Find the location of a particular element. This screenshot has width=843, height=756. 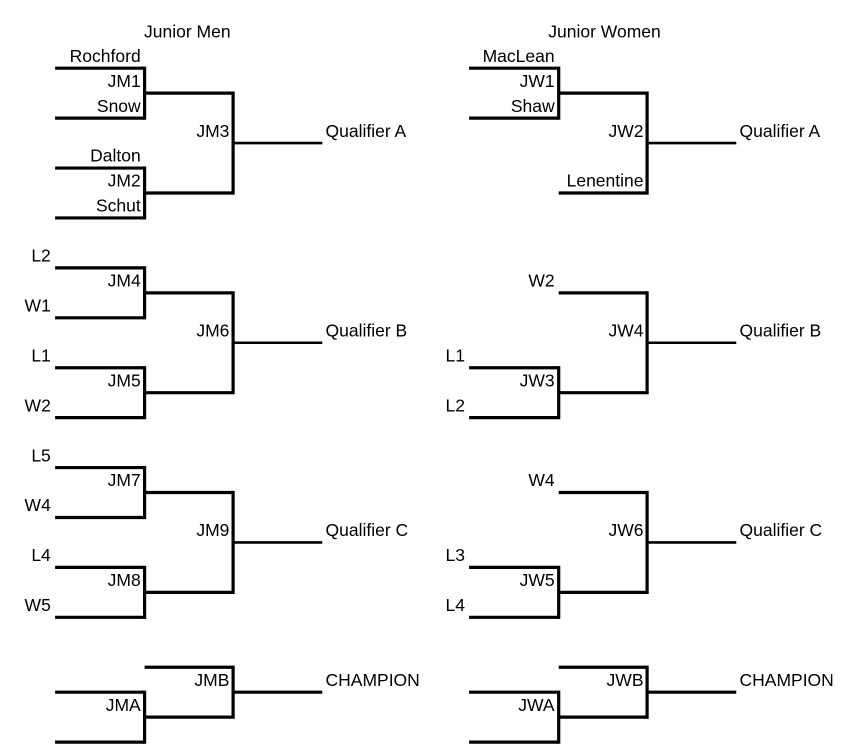

svg-text: JMB is located at coordinates (211, 680).